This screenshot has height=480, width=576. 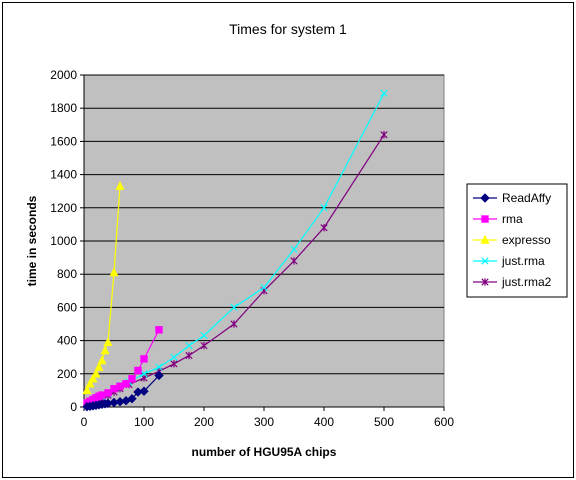 What do you see at coordinates (526, 198) in the screenshot?
I see `legend-label-readaffy: ReadAffy` at bounding box center [526, 198].